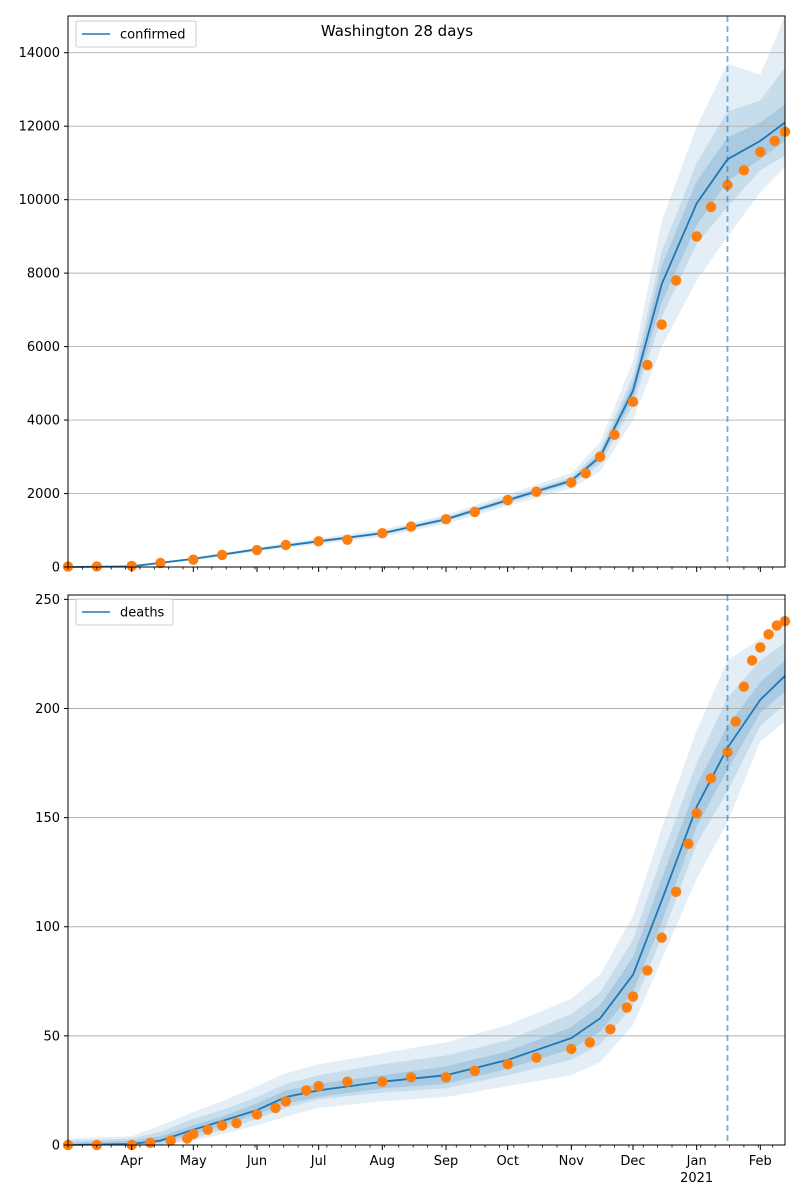 Image resolution: width=800 pixels, height=1200 pixels. I want to click on confirmed-y-tick-label: 2000, so click(43, 494).